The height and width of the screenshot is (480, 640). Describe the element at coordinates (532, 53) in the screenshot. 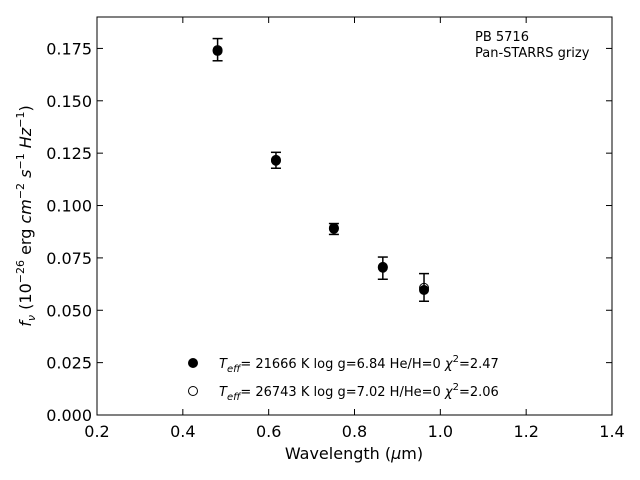

I see `annotation-survey: Pan-STARRS grizy` at that location.